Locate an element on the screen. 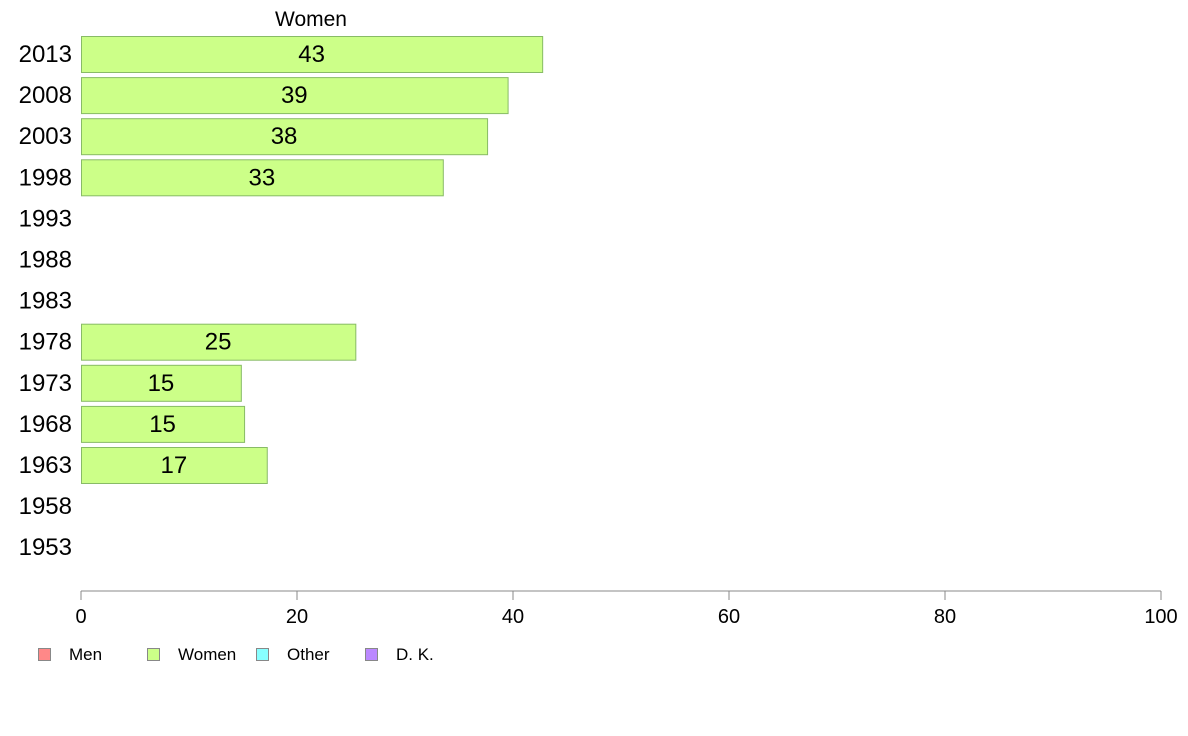  bar-1963 is located at coordinates (174, 465).